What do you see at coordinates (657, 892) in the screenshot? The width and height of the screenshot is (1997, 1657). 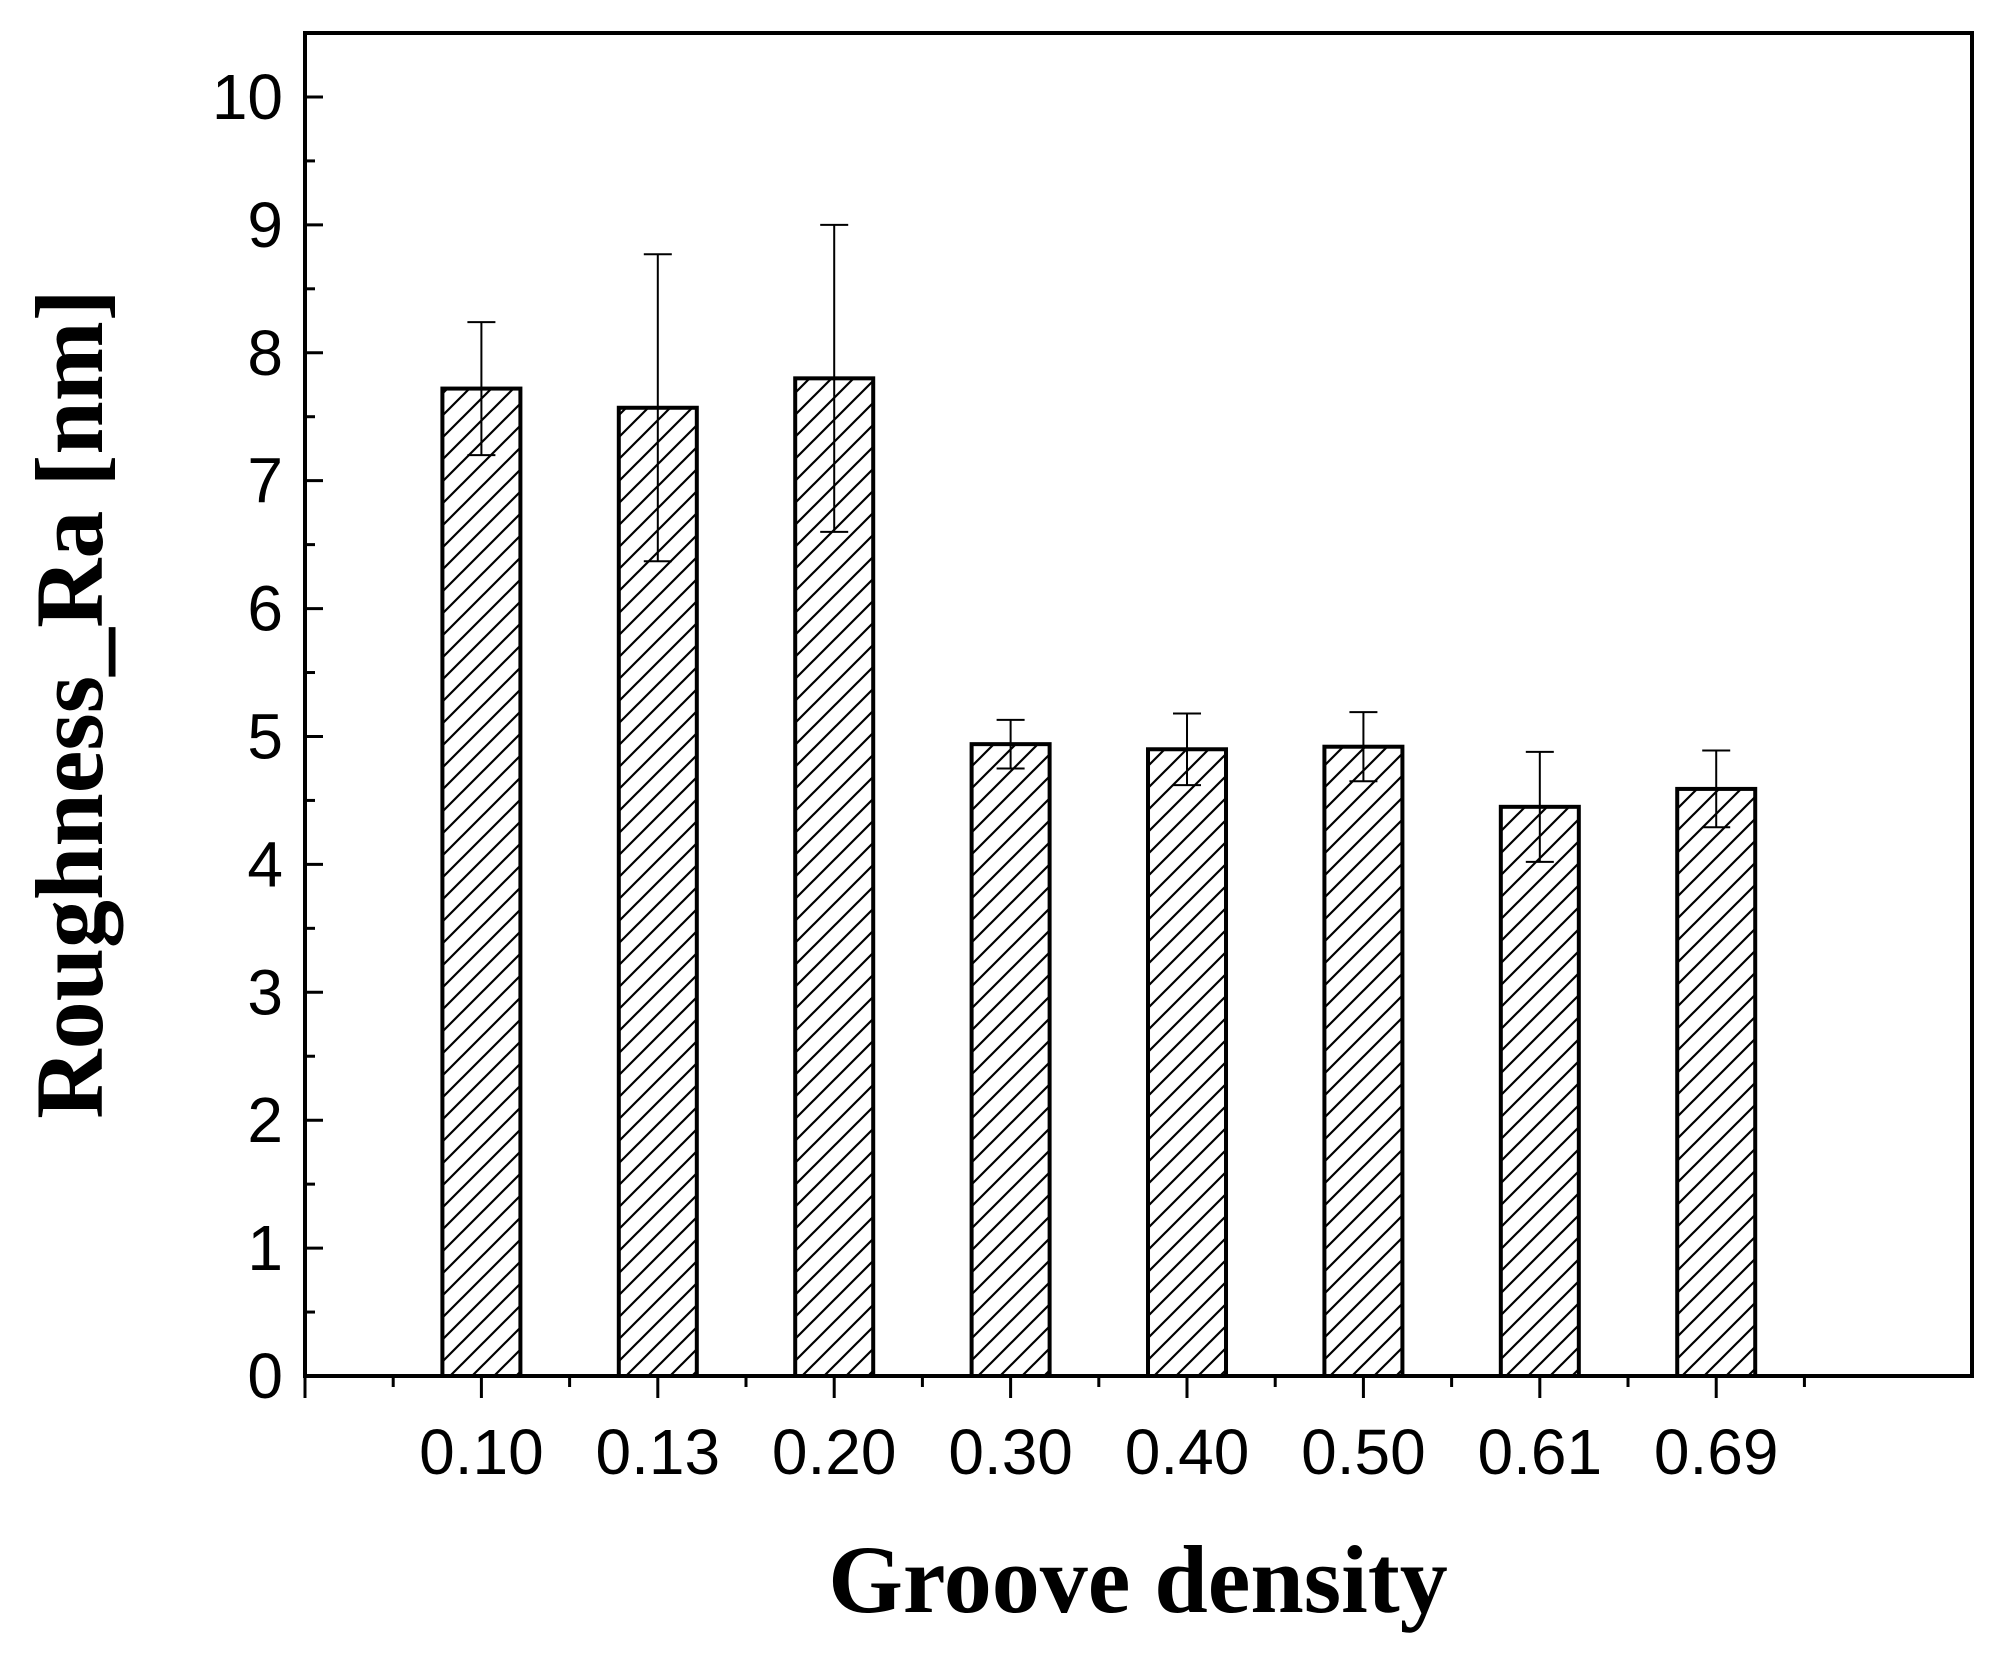 I see `bar-0.13` at bounding box center [657, 892].